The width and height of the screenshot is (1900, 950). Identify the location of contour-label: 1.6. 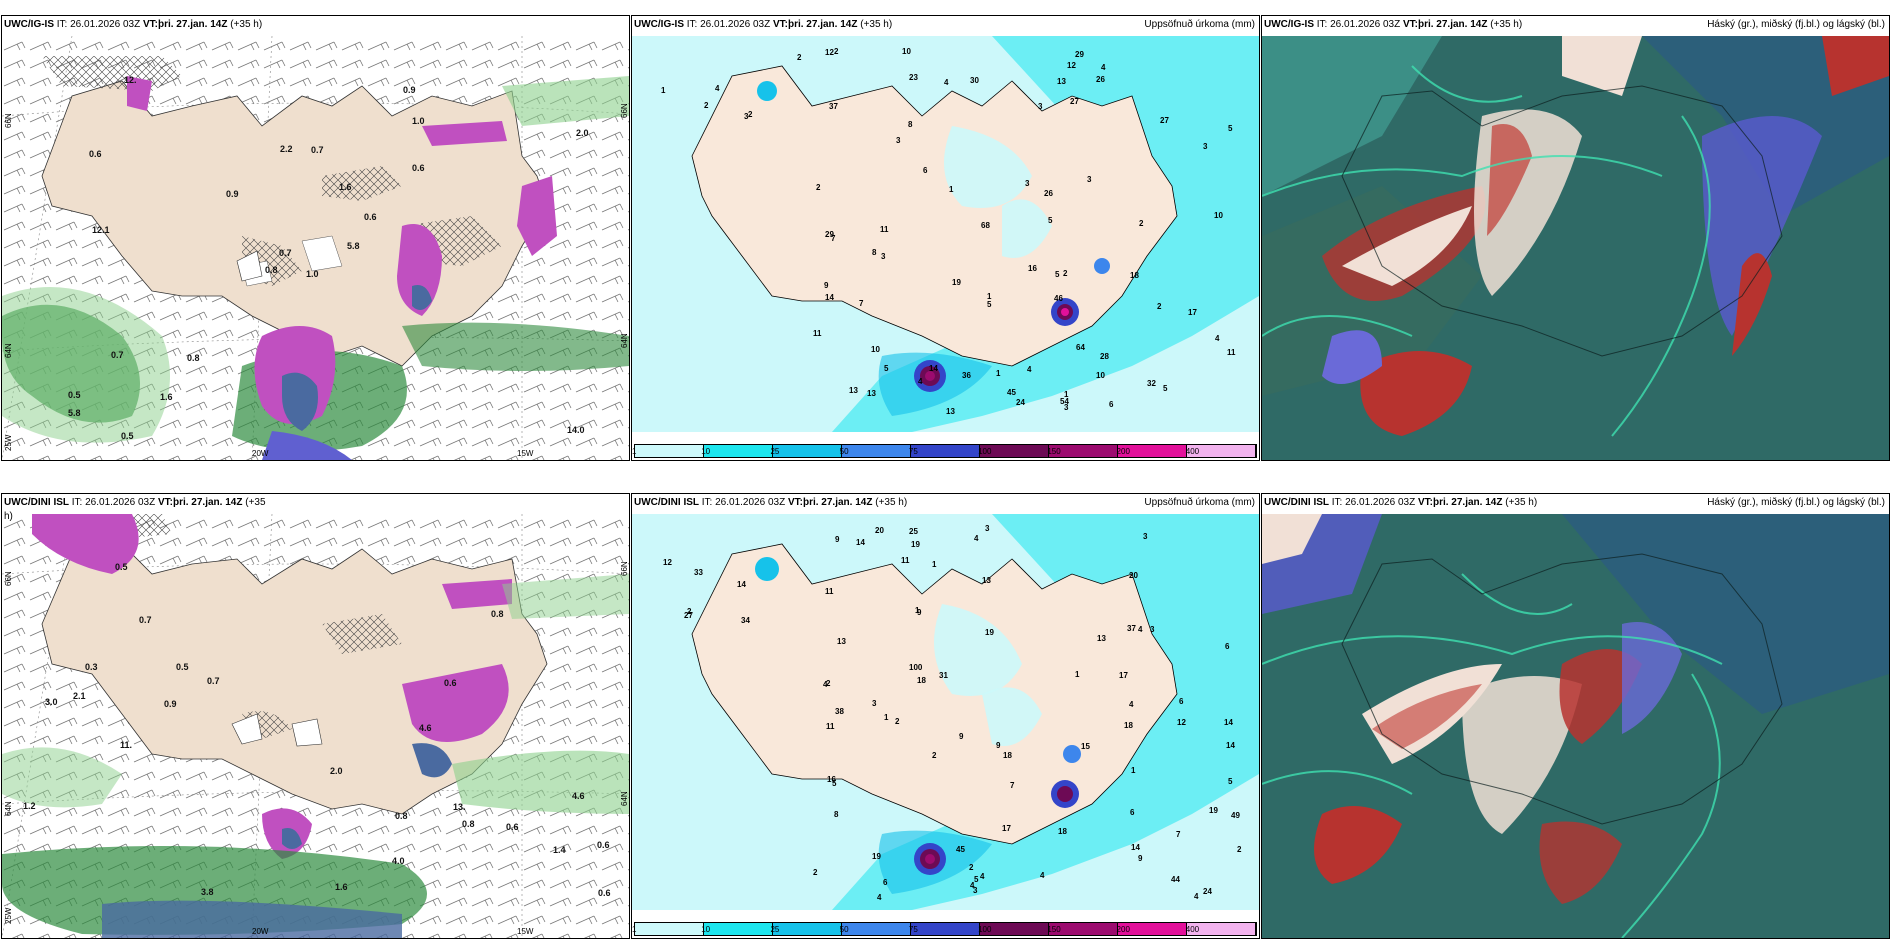
(345, 187).